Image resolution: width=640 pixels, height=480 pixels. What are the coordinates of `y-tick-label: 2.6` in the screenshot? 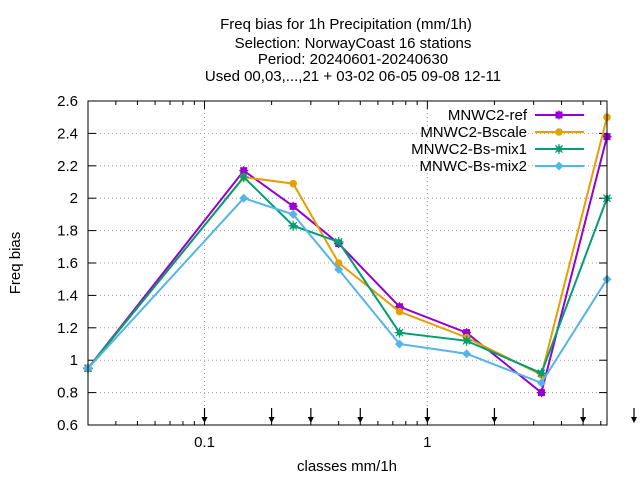 It's located at (67, 101).